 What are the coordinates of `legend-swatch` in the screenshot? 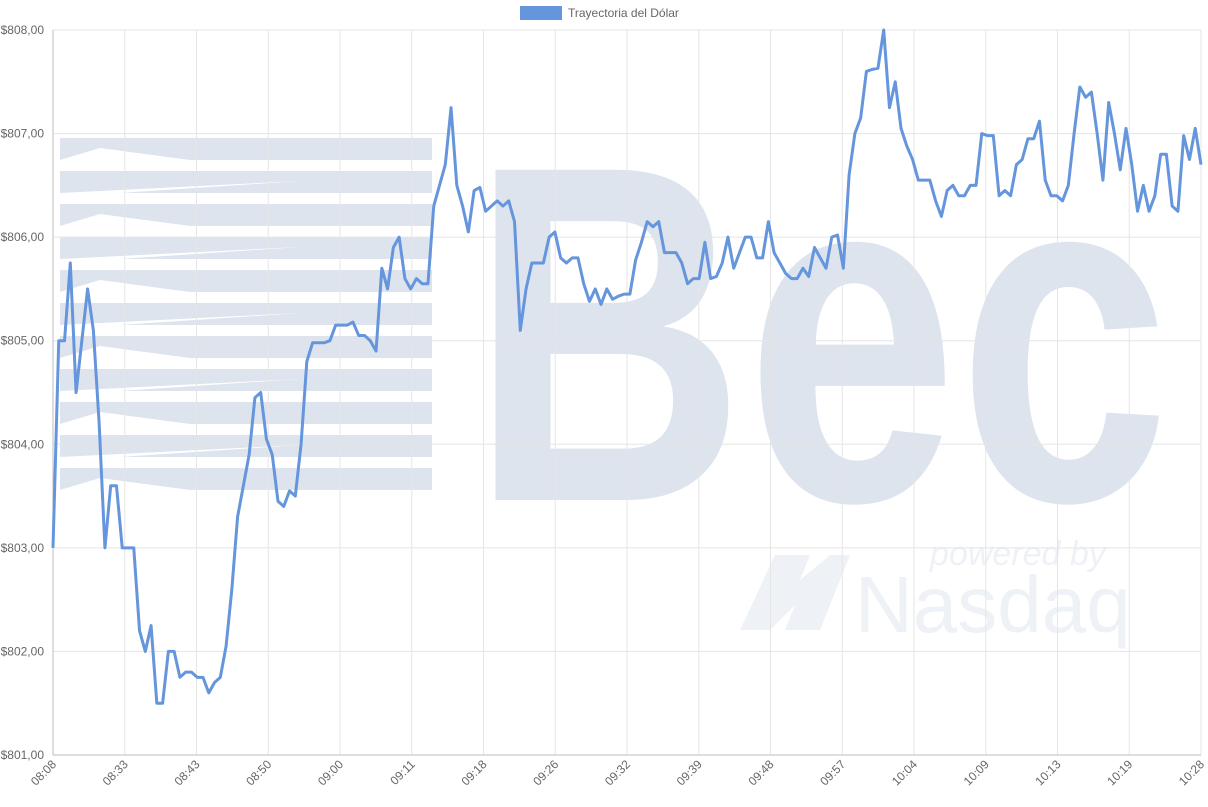 It's located at (541, 13).